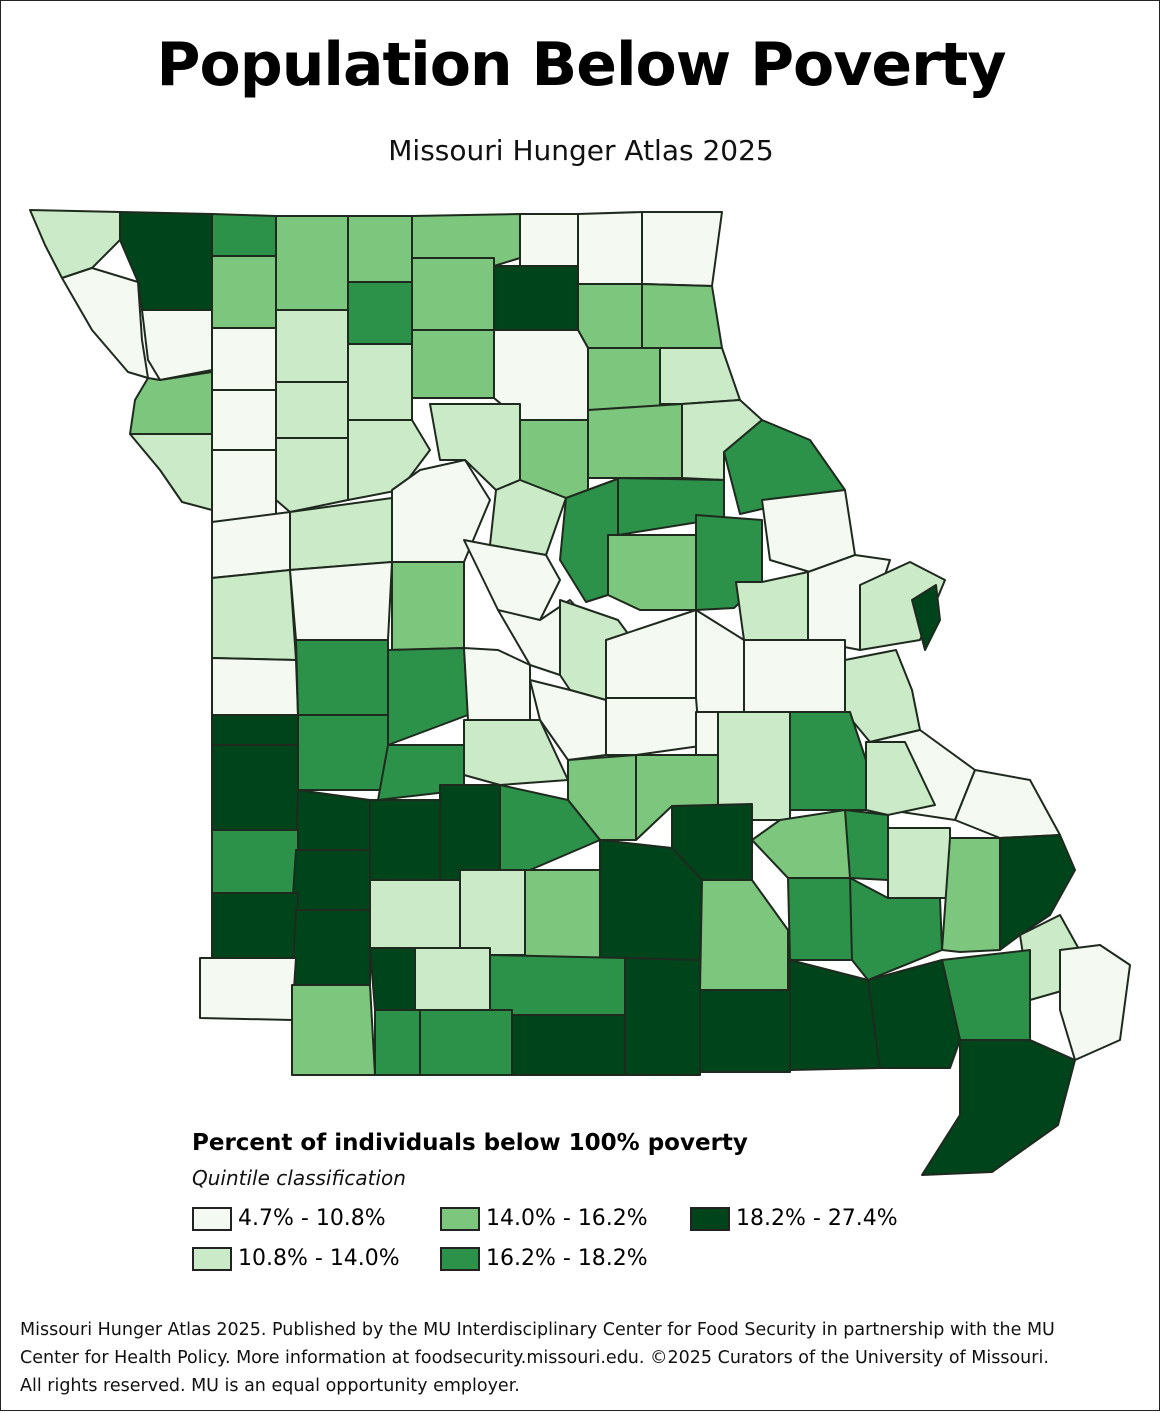  What do you see at coordinates (567, 1258) in the screenshot?
I see `legend-label: 16.2% - 18.2%` at bounding box center [567, 1258].